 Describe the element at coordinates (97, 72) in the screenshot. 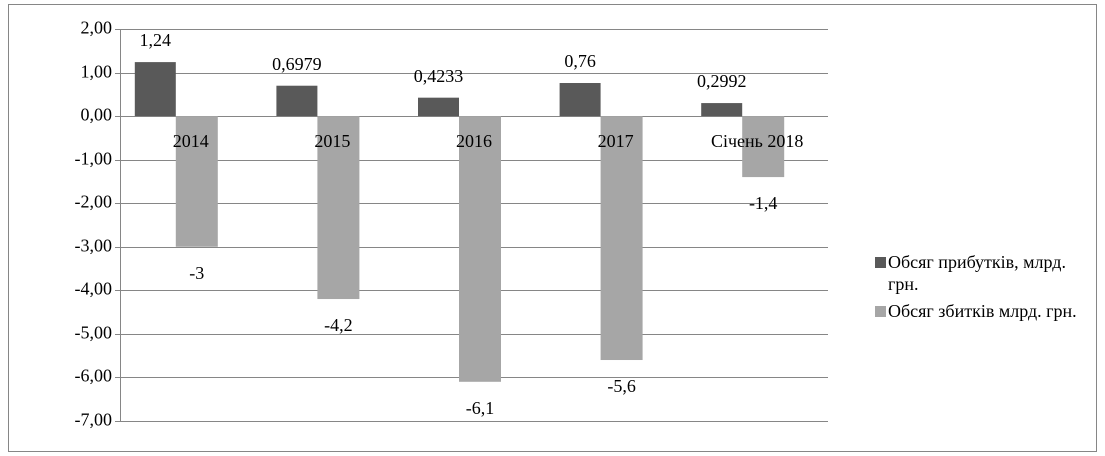

I see `y-tick-label: 1,00` at that location.